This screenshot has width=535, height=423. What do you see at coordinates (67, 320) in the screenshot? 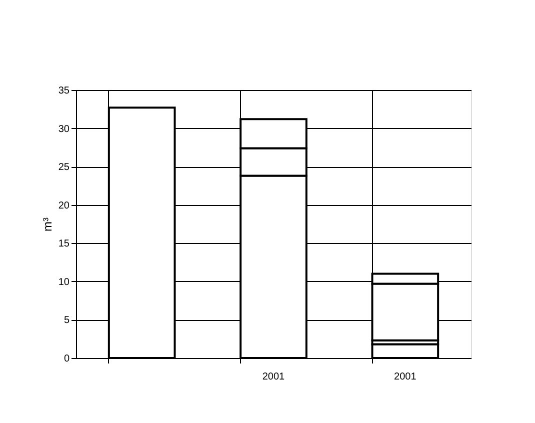
I see `y-tick-label: 5` at bounding box center [67, 320].